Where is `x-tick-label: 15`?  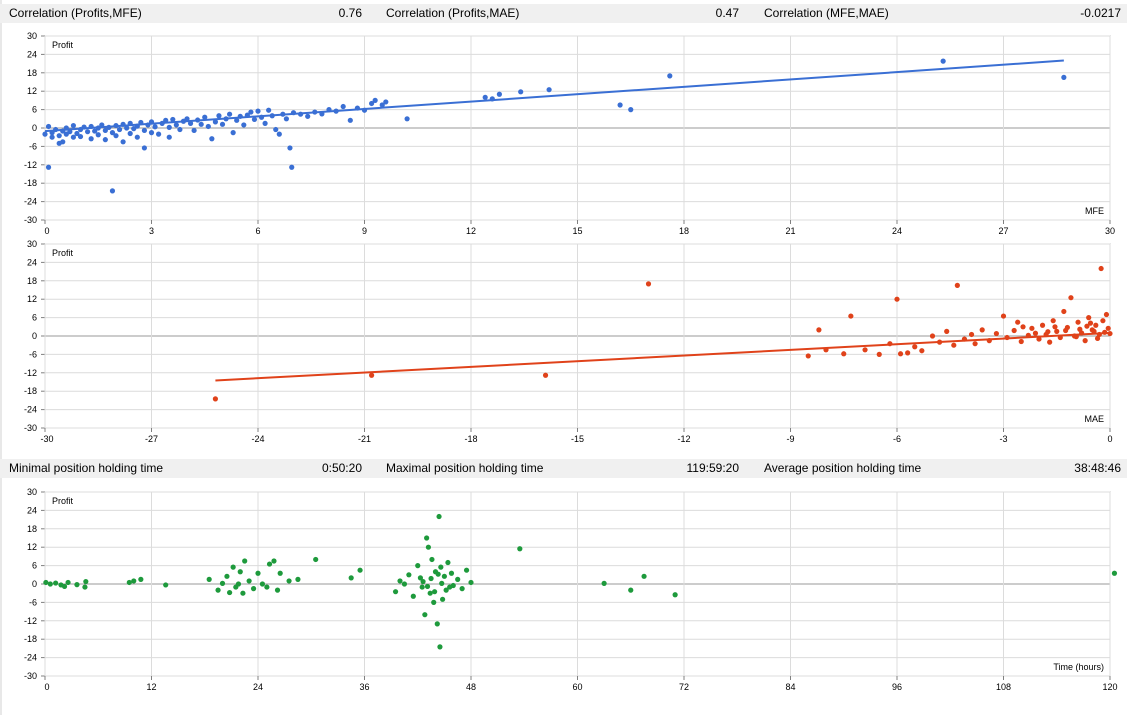
x-tick-label: 15 is located at coordinates (577, 231).